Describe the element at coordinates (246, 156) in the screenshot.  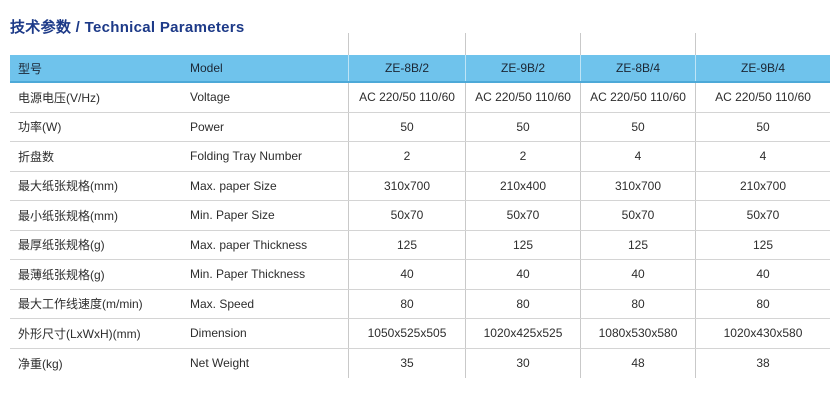
I see `param-label-en: Folding Tray Number` at that location.